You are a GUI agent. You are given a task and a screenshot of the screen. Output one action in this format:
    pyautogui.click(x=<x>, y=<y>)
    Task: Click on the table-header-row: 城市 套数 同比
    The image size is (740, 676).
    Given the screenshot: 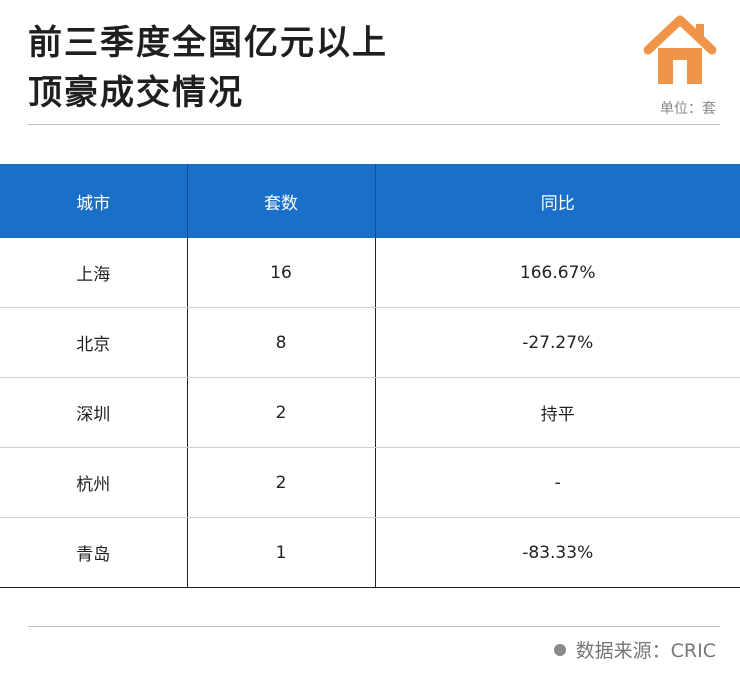 What is the action you would take?
    pyautogui.click(x=370, y=201)
    